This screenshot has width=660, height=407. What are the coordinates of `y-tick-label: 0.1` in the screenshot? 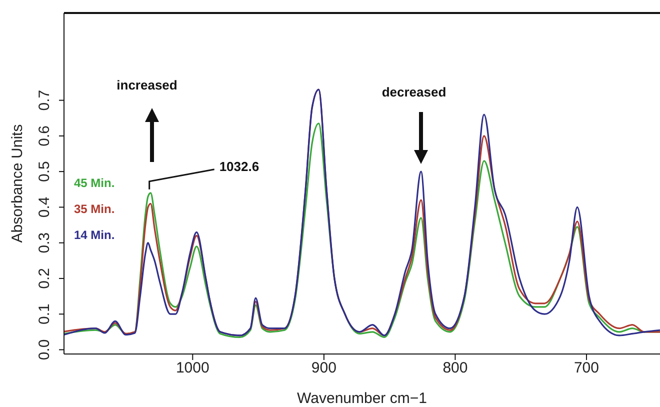 It's located at (44, 314).